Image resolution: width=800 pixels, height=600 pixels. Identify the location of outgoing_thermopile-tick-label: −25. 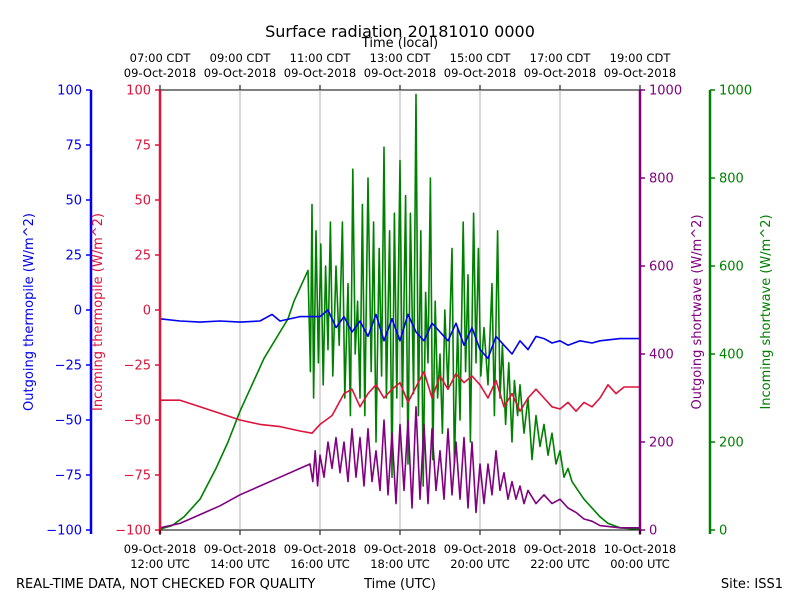
(68, 366).